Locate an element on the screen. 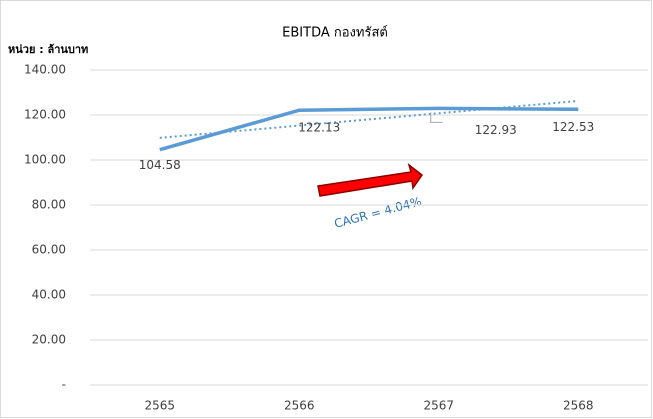 This screenshot has width=653, height=419. y-tick-label: 120.00 is located at coordinates (45, 115).